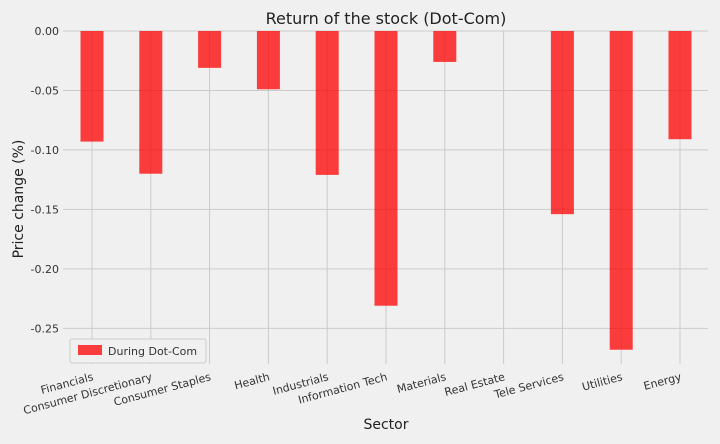  What do you see at coordinates (386, 18) in the screenshot?
I see `chart-title: Return of the stock (Dot-Com)` at bounding box center [386, 18].